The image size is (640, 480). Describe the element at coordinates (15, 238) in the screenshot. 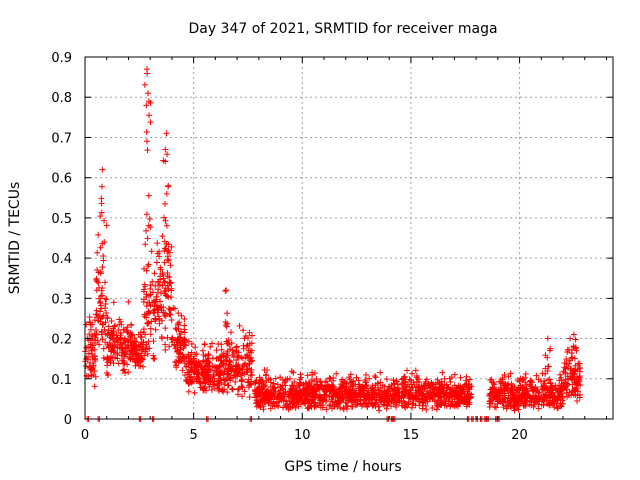

I see `y-axis-label: SRMTID / TECUs` at that location.